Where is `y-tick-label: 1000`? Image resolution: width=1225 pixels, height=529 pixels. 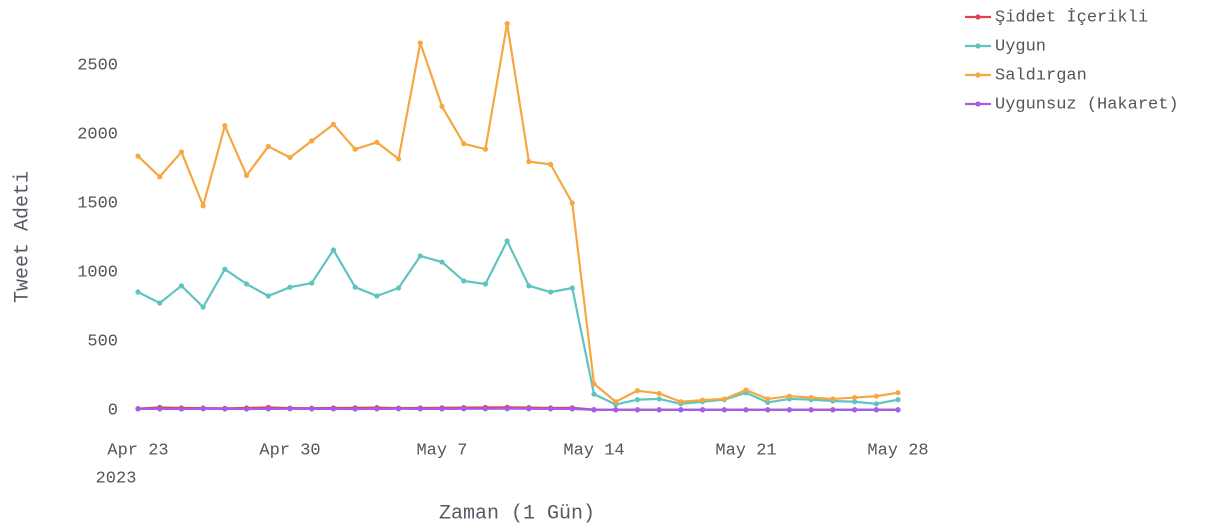
y-tick-label: 1000 is located at coordinates (97, 272).